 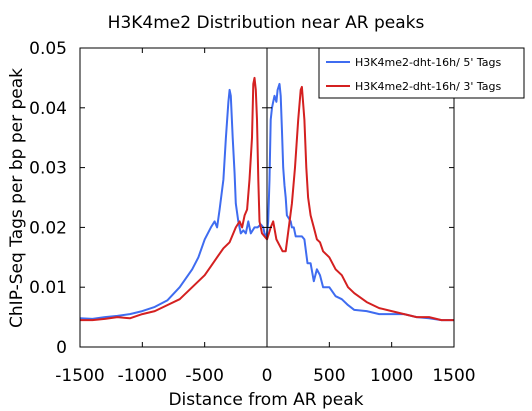 I want to click on x-tick-label: -500, so click(x=204, y=376).